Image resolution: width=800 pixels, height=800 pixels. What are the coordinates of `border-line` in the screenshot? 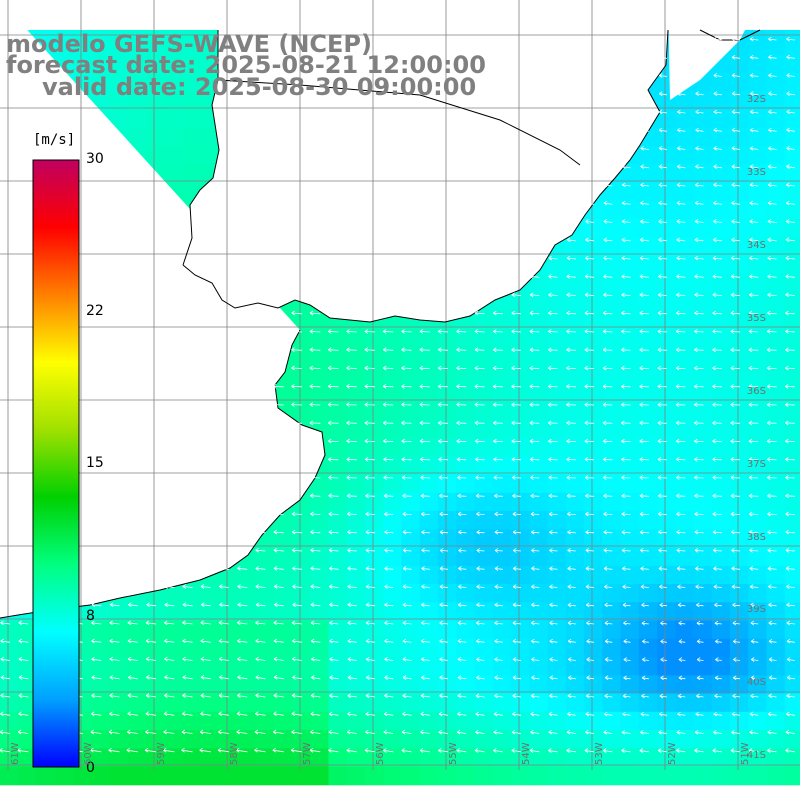 It's located at (399, 122).